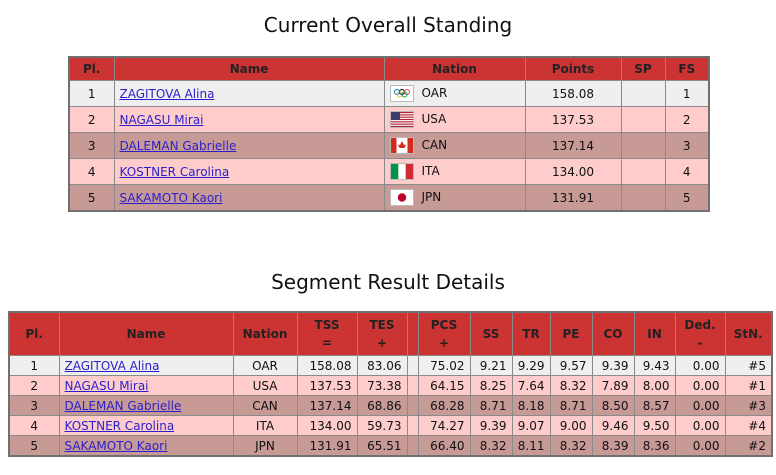 This screenshot has width=776, height=475. What do you see at coordinates (491, 385) in the screenshot?
I see `cell: 8.25` at bounding box center [491, 385].